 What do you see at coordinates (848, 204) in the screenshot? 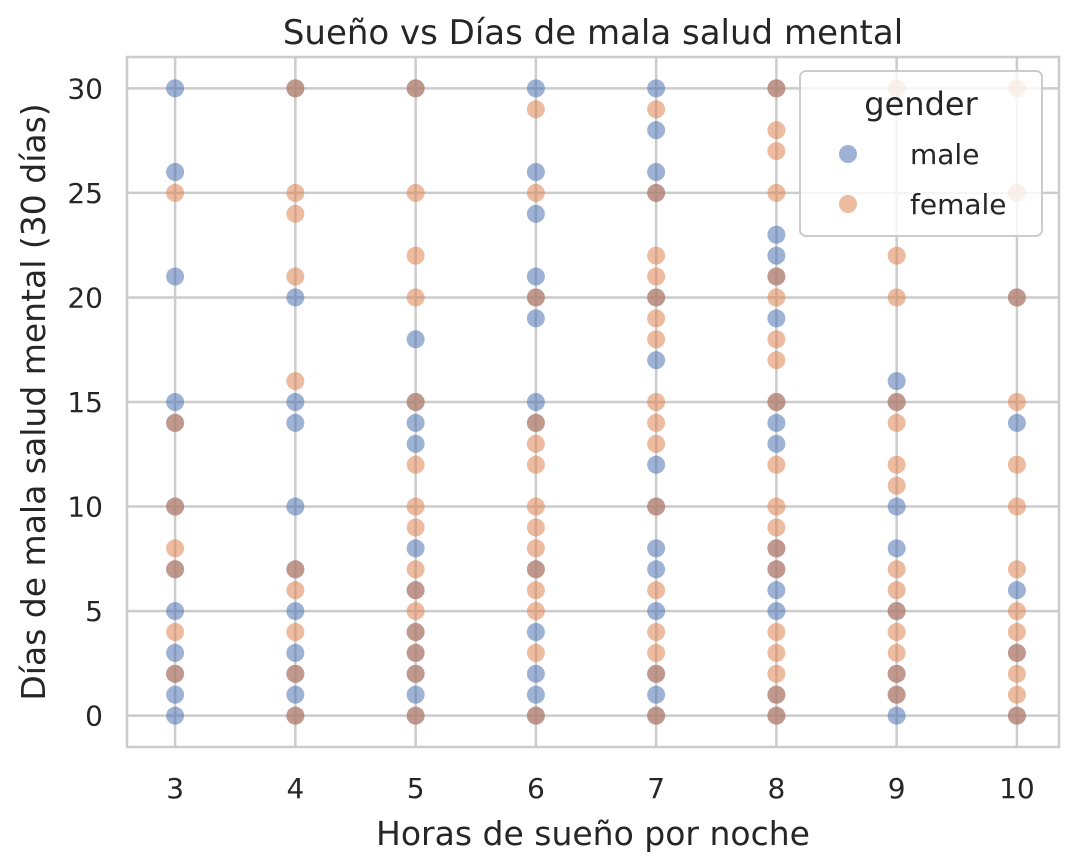
I see `legend-marker-female` at bounding box center [848, 204].